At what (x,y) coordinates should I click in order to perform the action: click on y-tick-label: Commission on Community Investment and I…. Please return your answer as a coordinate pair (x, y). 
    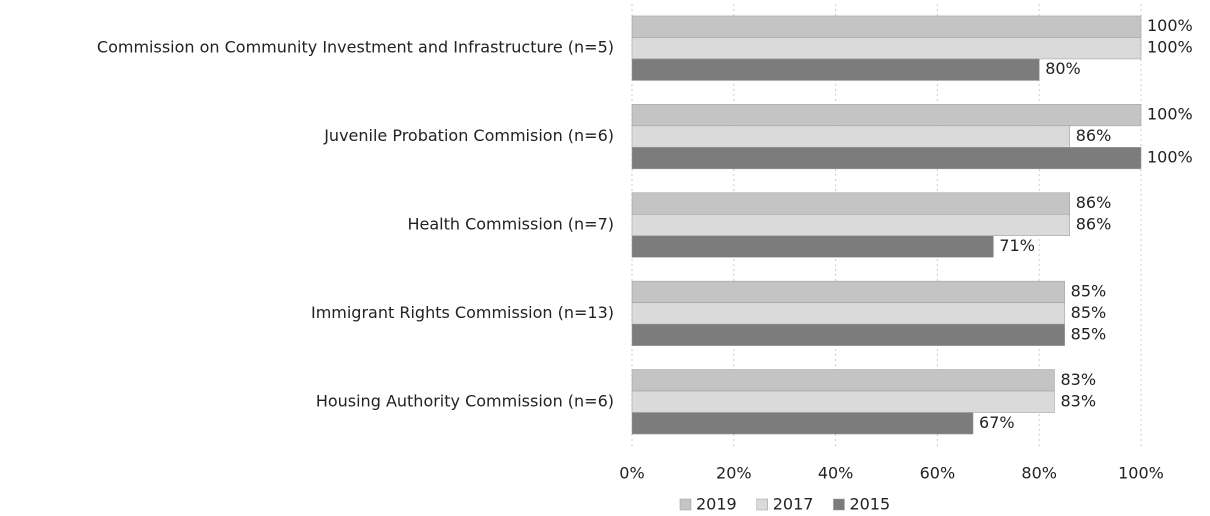
    Looking at the image, I should click on (355, 47).